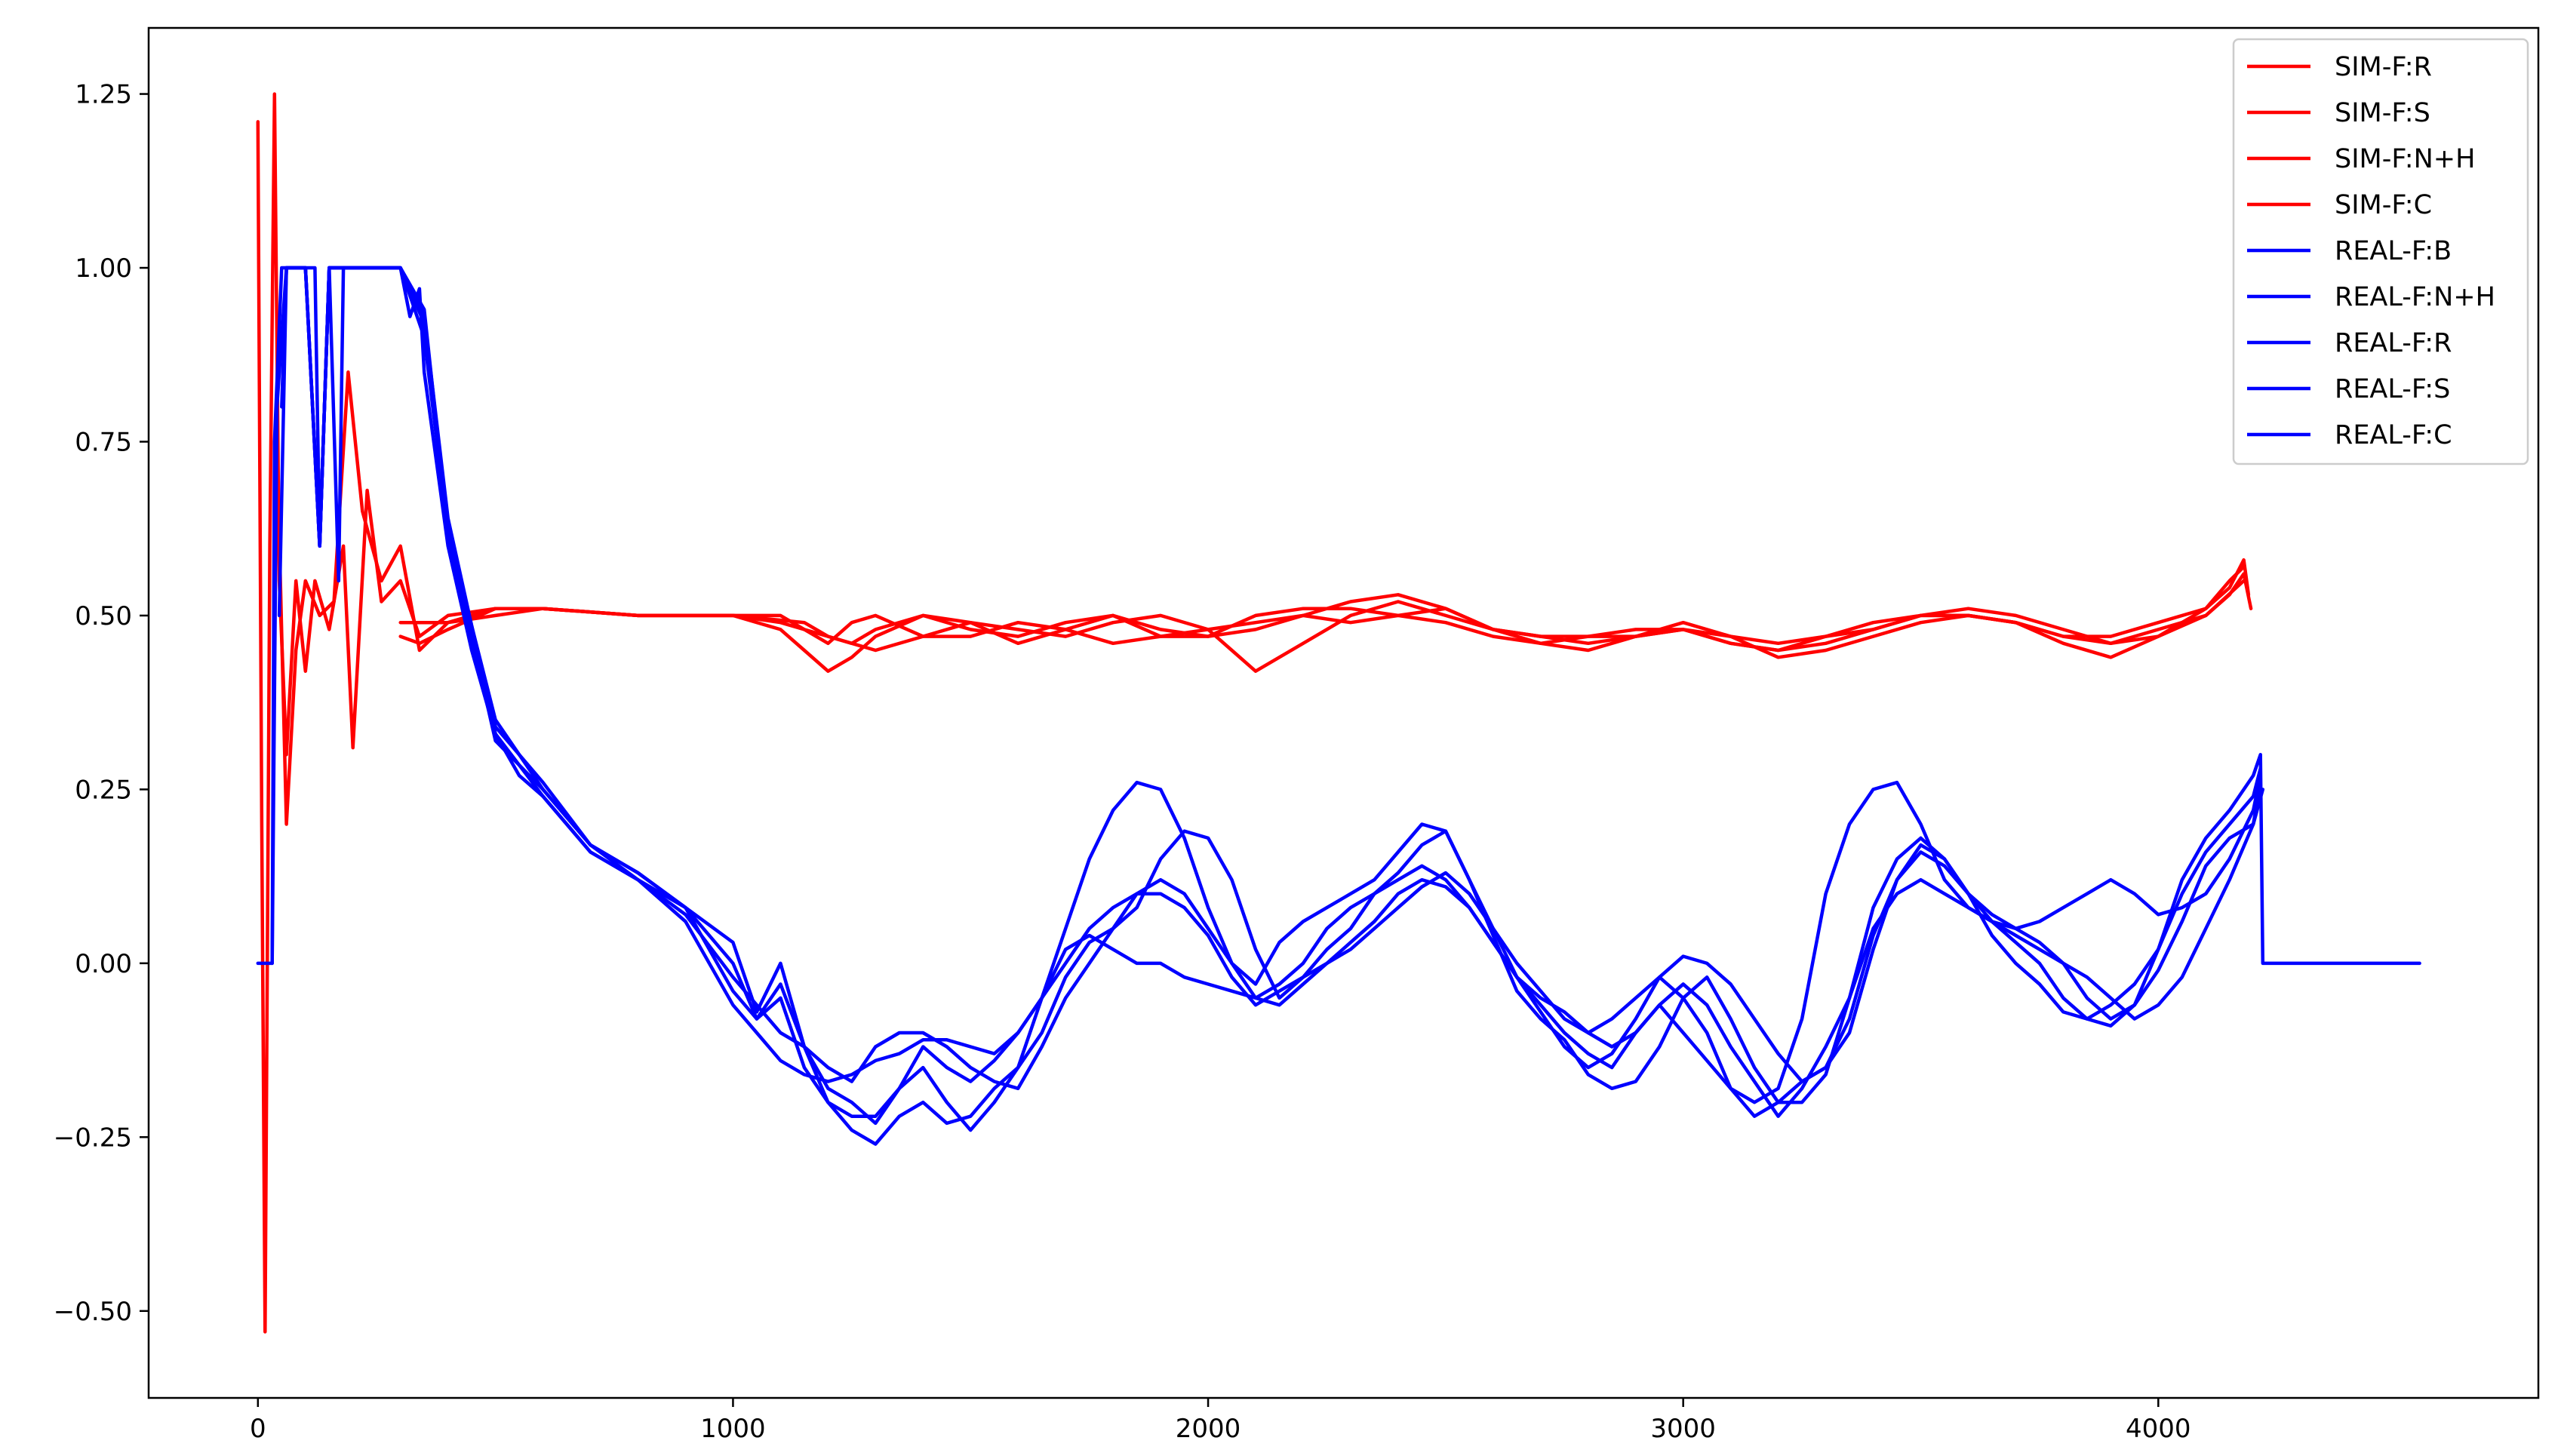 This screenshot has width=2561, height=1456. What do you see at coordinates (2392, 389) in the screenshot?
I see `legend-label-7: REAL-F:S` at bounding box center [2392, 389].